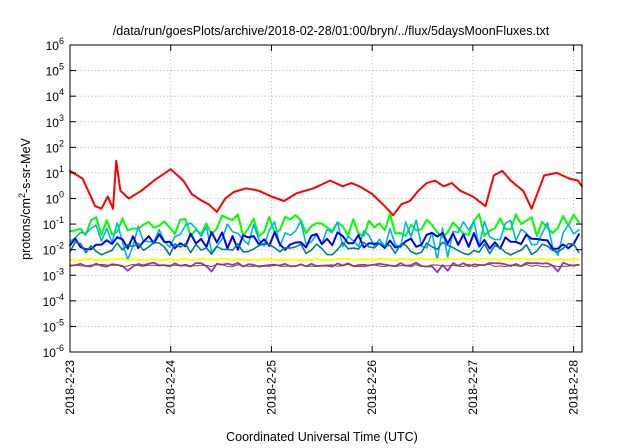  Describe the element at coordinates (26, 229) in the screenshot. I see `y-axis-label-prefix: protons/cm` at that location.